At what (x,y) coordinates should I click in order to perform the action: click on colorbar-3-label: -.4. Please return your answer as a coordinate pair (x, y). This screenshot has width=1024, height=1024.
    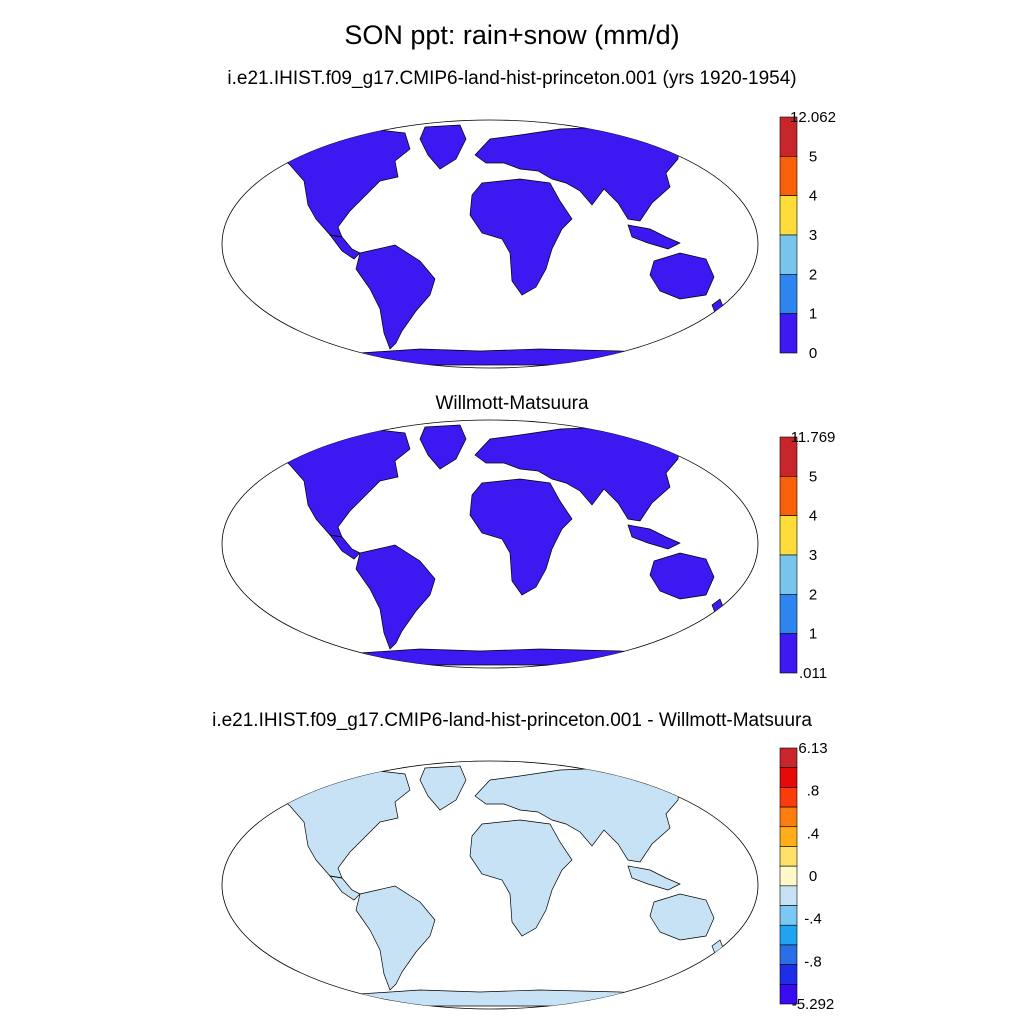
    Looking at the image, I should click on (813, 919).